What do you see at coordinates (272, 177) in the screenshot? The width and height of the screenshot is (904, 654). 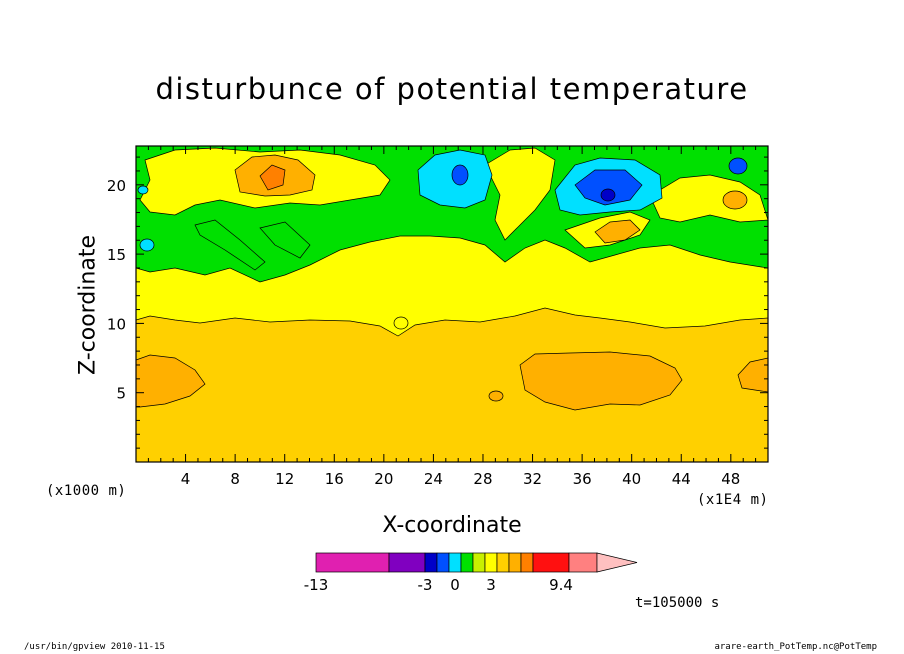 I see `region-orange-upper-left-core` at bounding box center [272, 177].